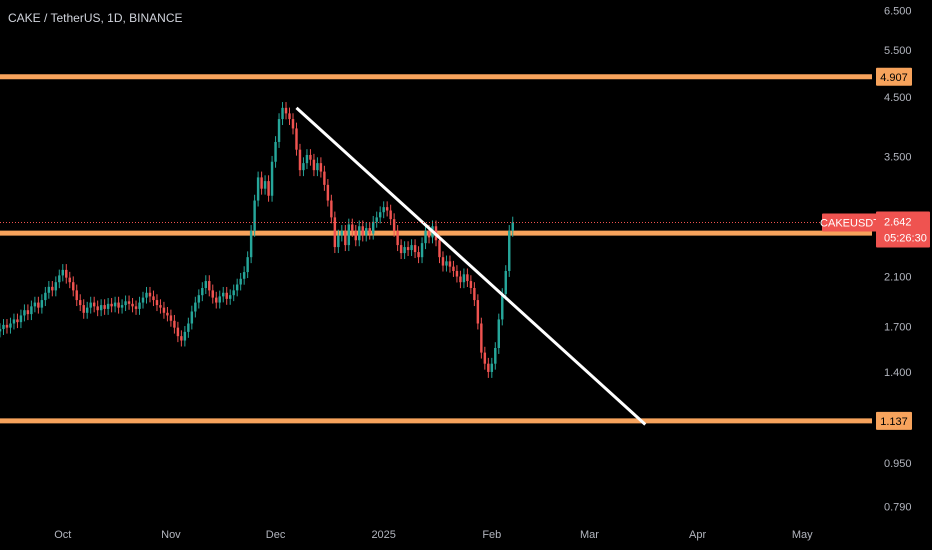  What do you see at coordinates (276, 535) in the screenshot?
I see `x-tick-label: Dec` at bounding box center [276, 535].